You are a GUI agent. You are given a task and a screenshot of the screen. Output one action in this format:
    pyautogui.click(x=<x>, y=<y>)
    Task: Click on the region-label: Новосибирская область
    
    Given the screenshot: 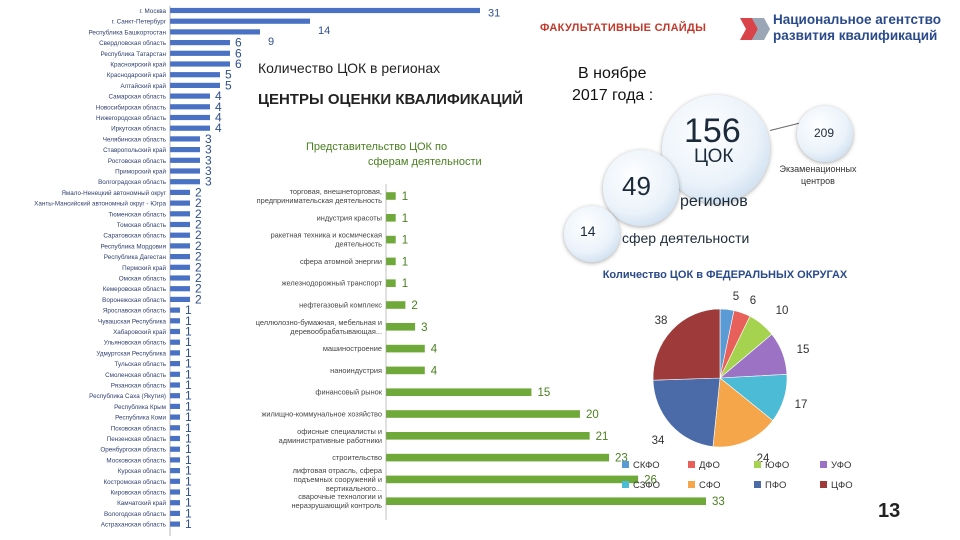 What is the action you would take?
    pyautogui.click(x=131, y=107)
    